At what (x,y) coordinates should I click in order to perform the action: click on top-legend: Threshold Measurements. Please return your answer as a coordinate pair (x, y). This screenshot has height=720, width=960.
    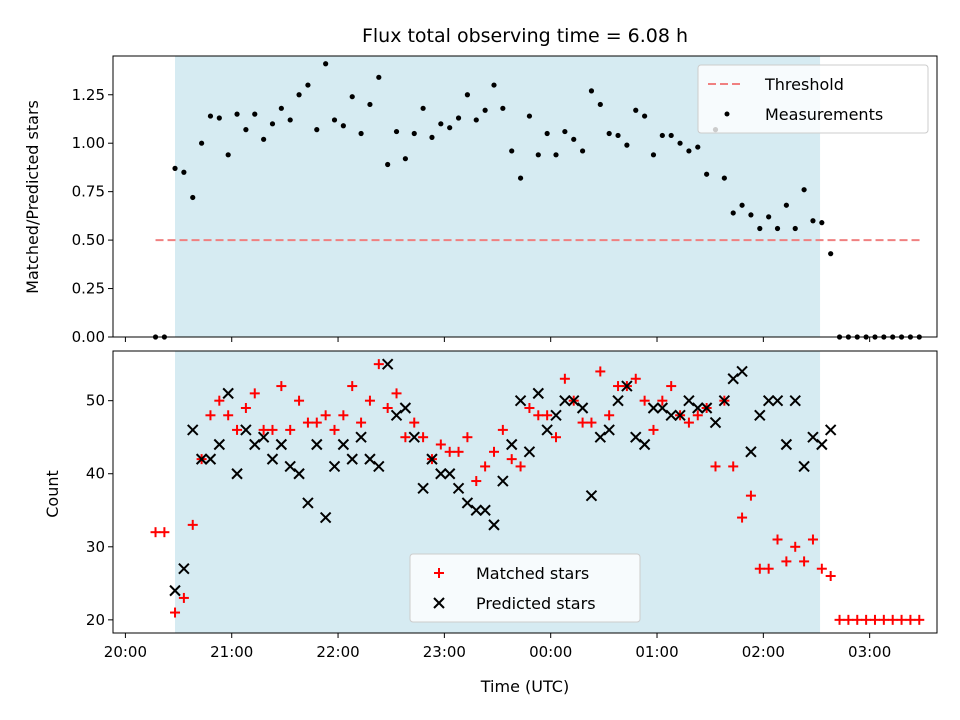
    Looking at the image, I should click on (813, 99).